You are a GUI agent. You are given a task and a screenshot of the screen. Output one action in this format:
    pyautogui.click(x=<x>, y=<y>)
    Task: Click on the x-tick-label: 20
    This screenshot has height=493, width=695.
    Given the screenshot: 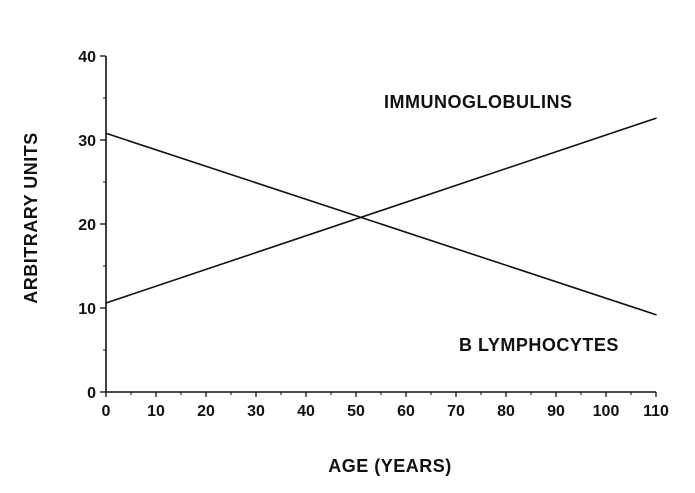 What is the action you would take?
    pyautogui.click(x=206, y=411)
    